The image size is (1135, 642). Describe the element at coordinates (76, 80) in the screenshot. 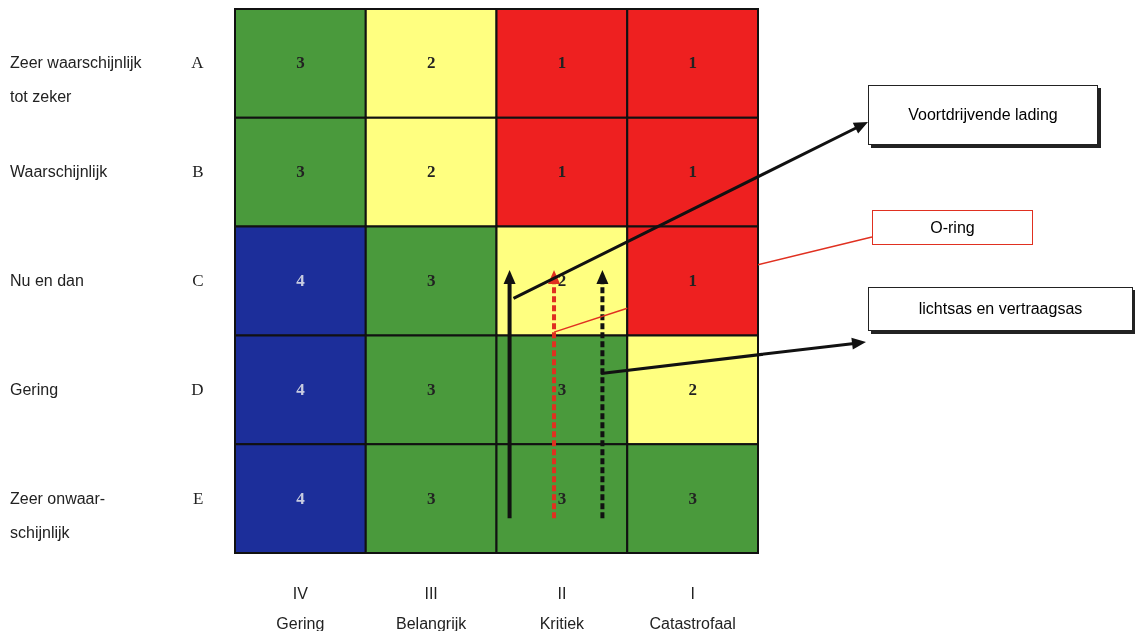

I see `y2-tick-label: Zeer waarschijnlijk tot zeker` at that location.